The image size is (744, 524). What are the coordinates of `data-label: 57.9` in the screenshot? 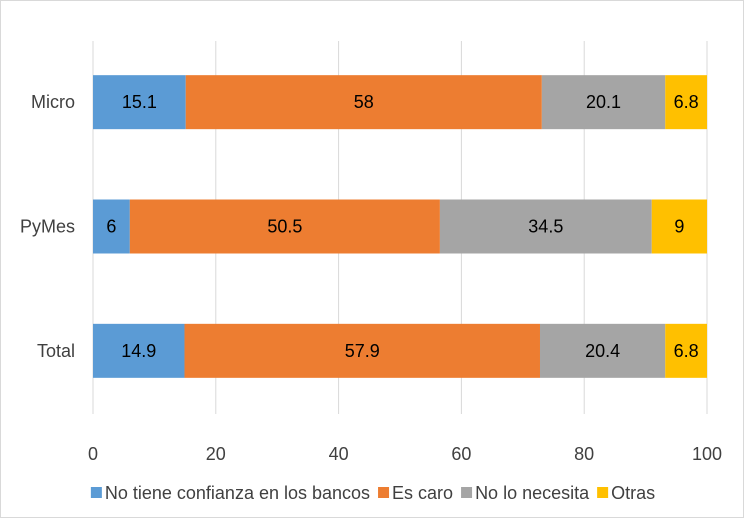 It's located at (362, 351).